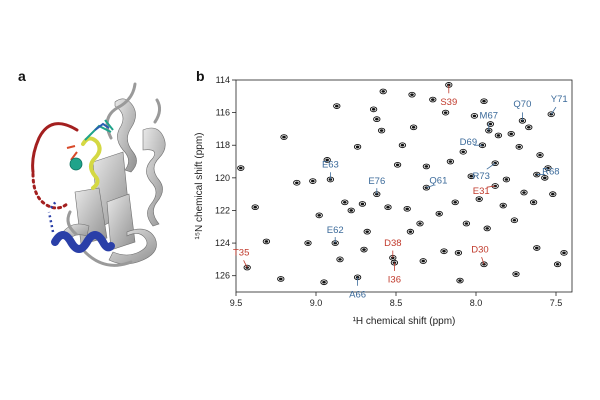 This screenshot has height=400, width=600. I want to click on y-axis-title: ¹⁵N chemical shift (ppm), so click(199, 186).